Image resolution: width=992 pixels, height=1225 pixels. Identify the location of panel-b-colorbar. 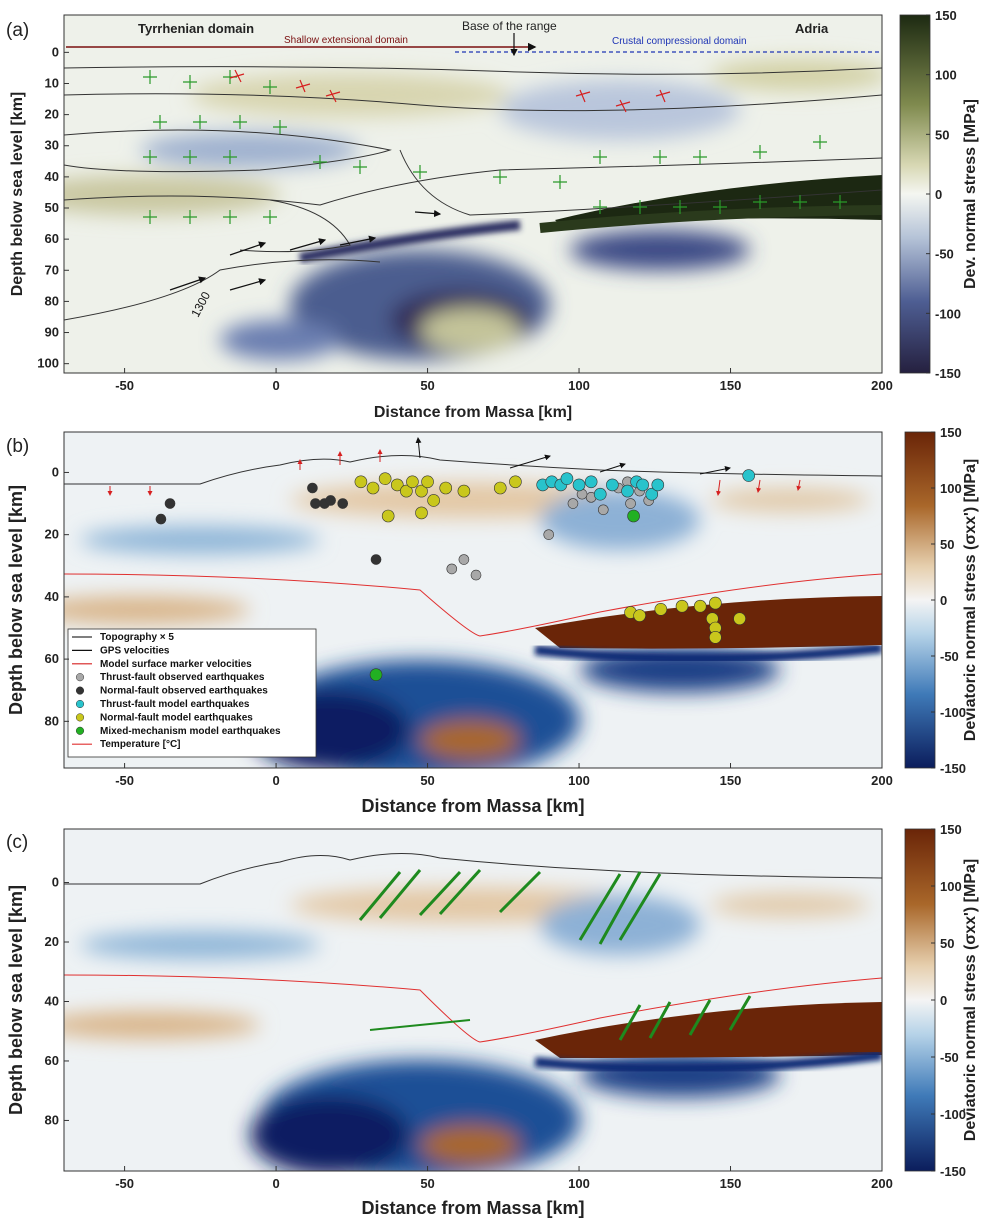
(920, 600).